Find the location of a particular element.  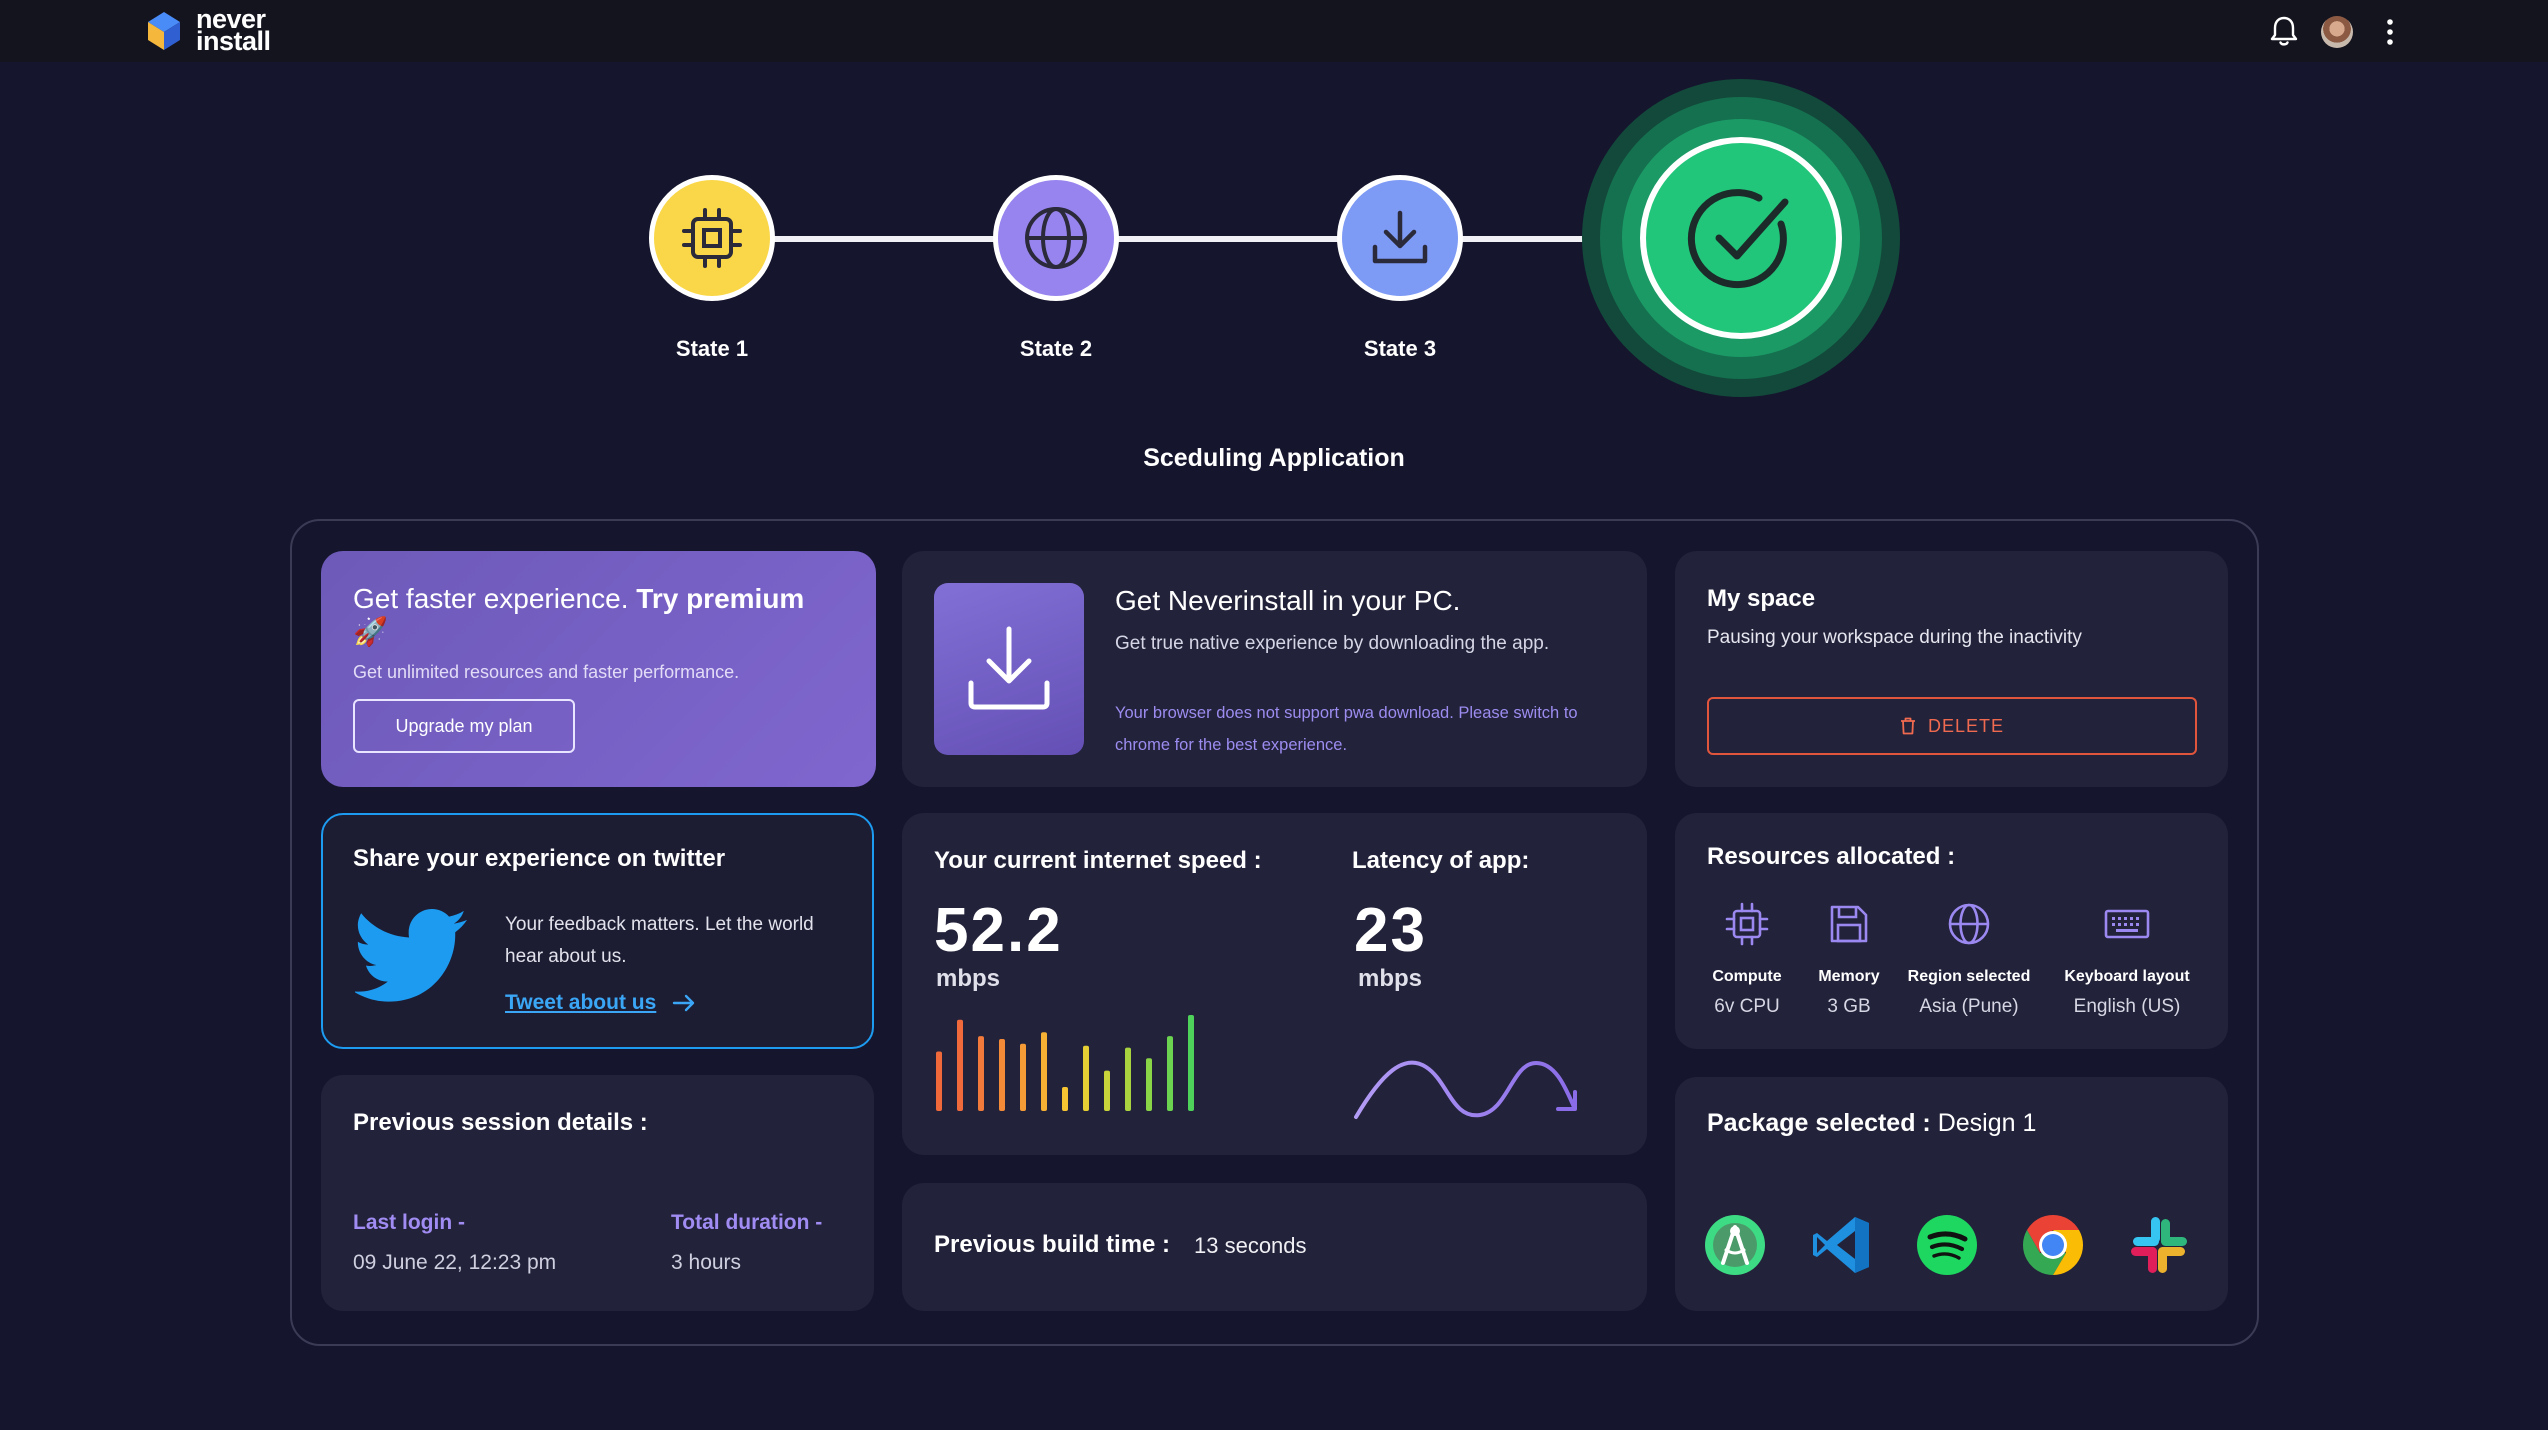

tweet-link: Tweet about us is located at coordinates (600, 1003).